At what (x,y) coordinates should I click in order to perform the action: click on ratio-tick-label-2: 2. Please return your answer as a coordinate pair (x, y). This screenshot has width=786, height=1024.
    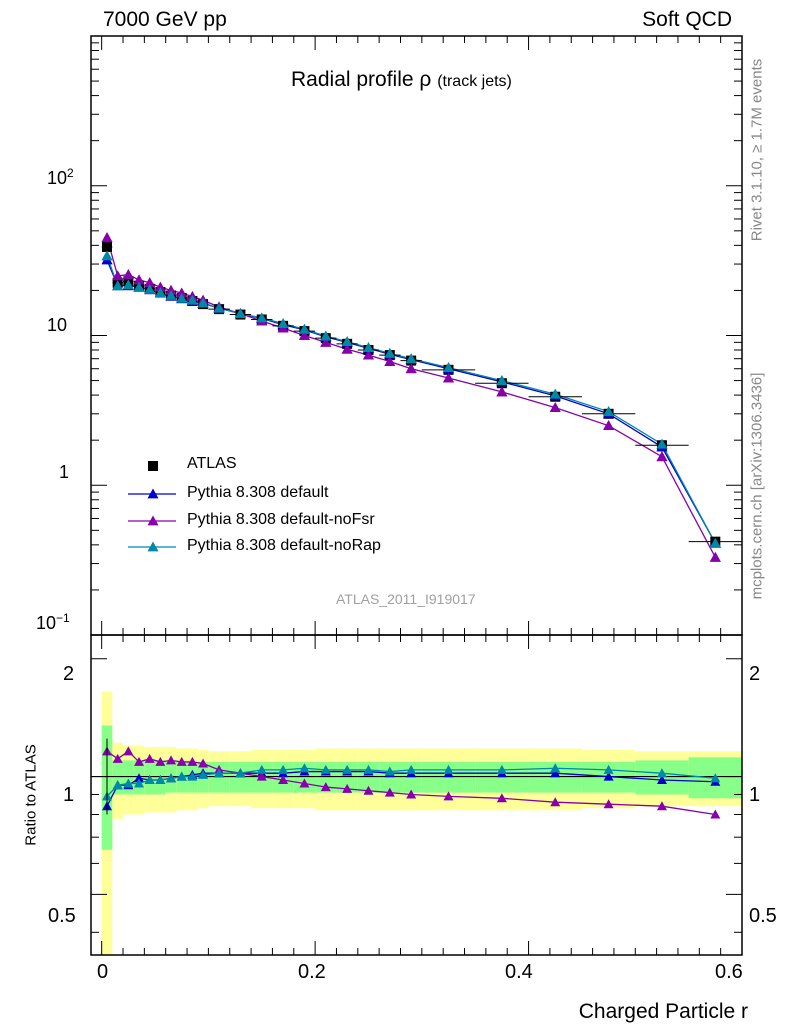
    Looking at the image, I should click on (69, 674).